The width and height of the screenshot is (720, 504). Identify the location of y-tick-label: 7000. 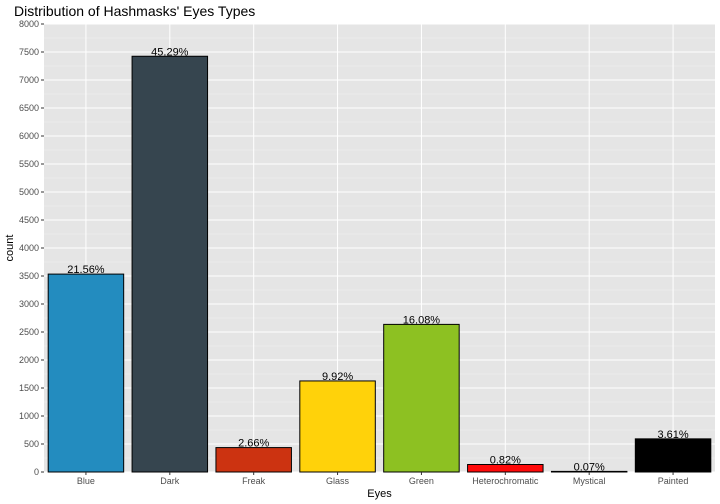
(29, 80).